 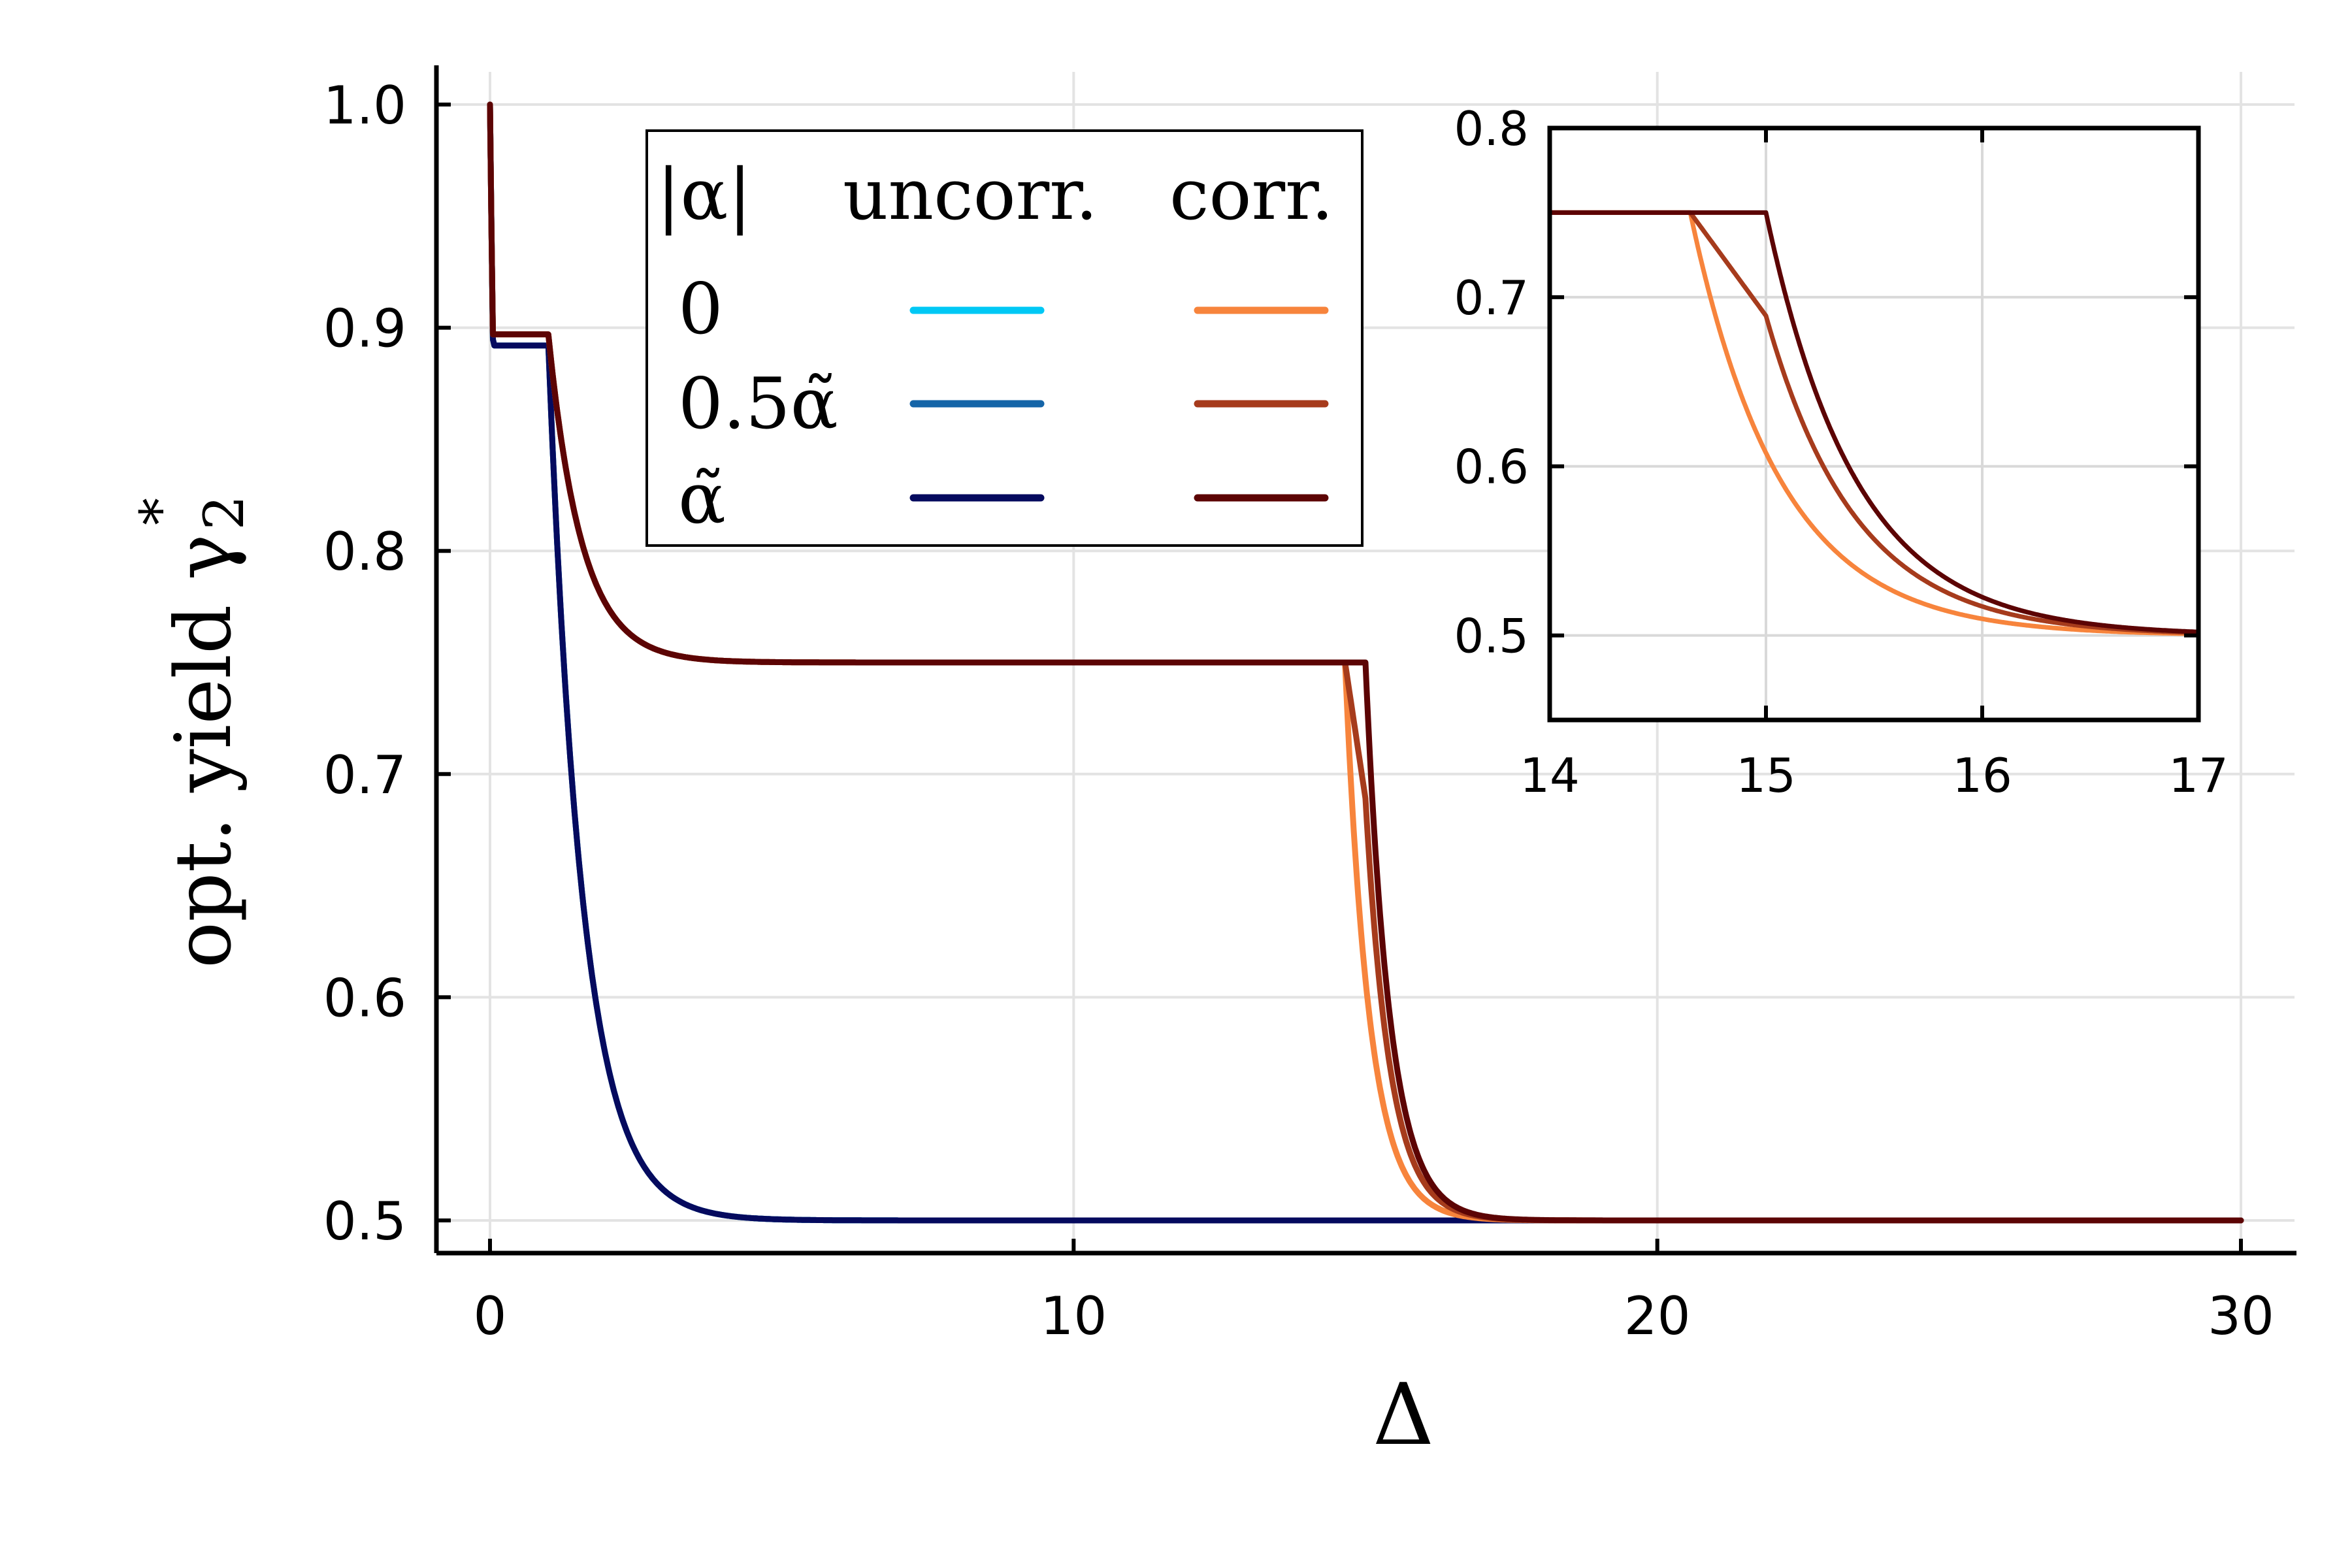 What do you see at coordinates (364, 329) in the screenshot?
I see `y-tick-label: 0.9` at bounding box center [364, 329].